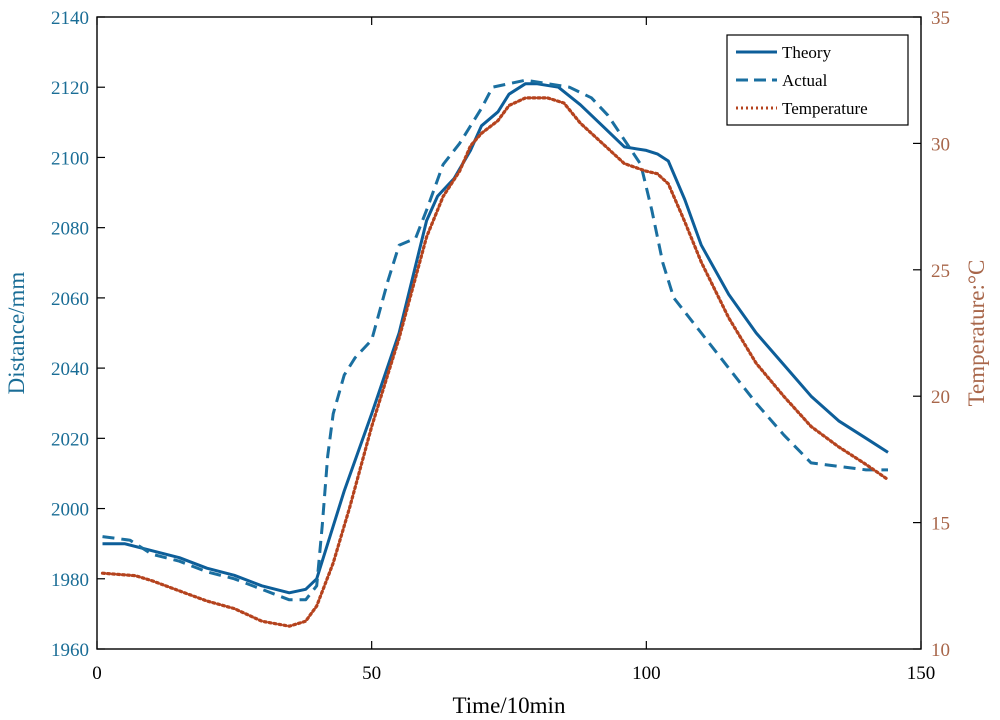  Describe the element at coordinates (70, 650) in the screenshot. I see `left-y-tick-label: 1960` at that location.